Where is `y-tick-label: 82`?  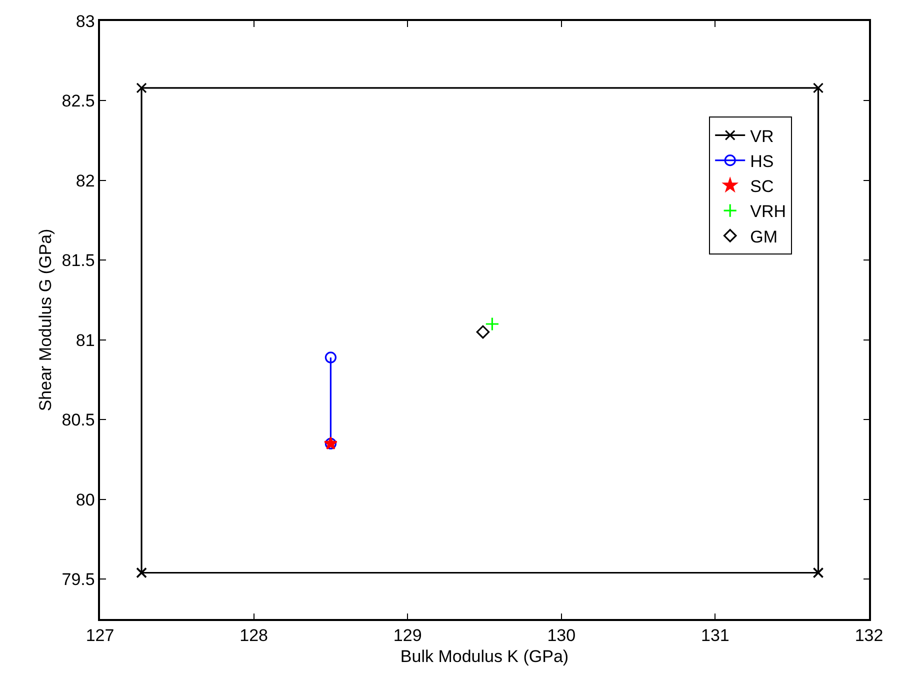 y-tick-label: 82 is located at coordinates (85, 180).